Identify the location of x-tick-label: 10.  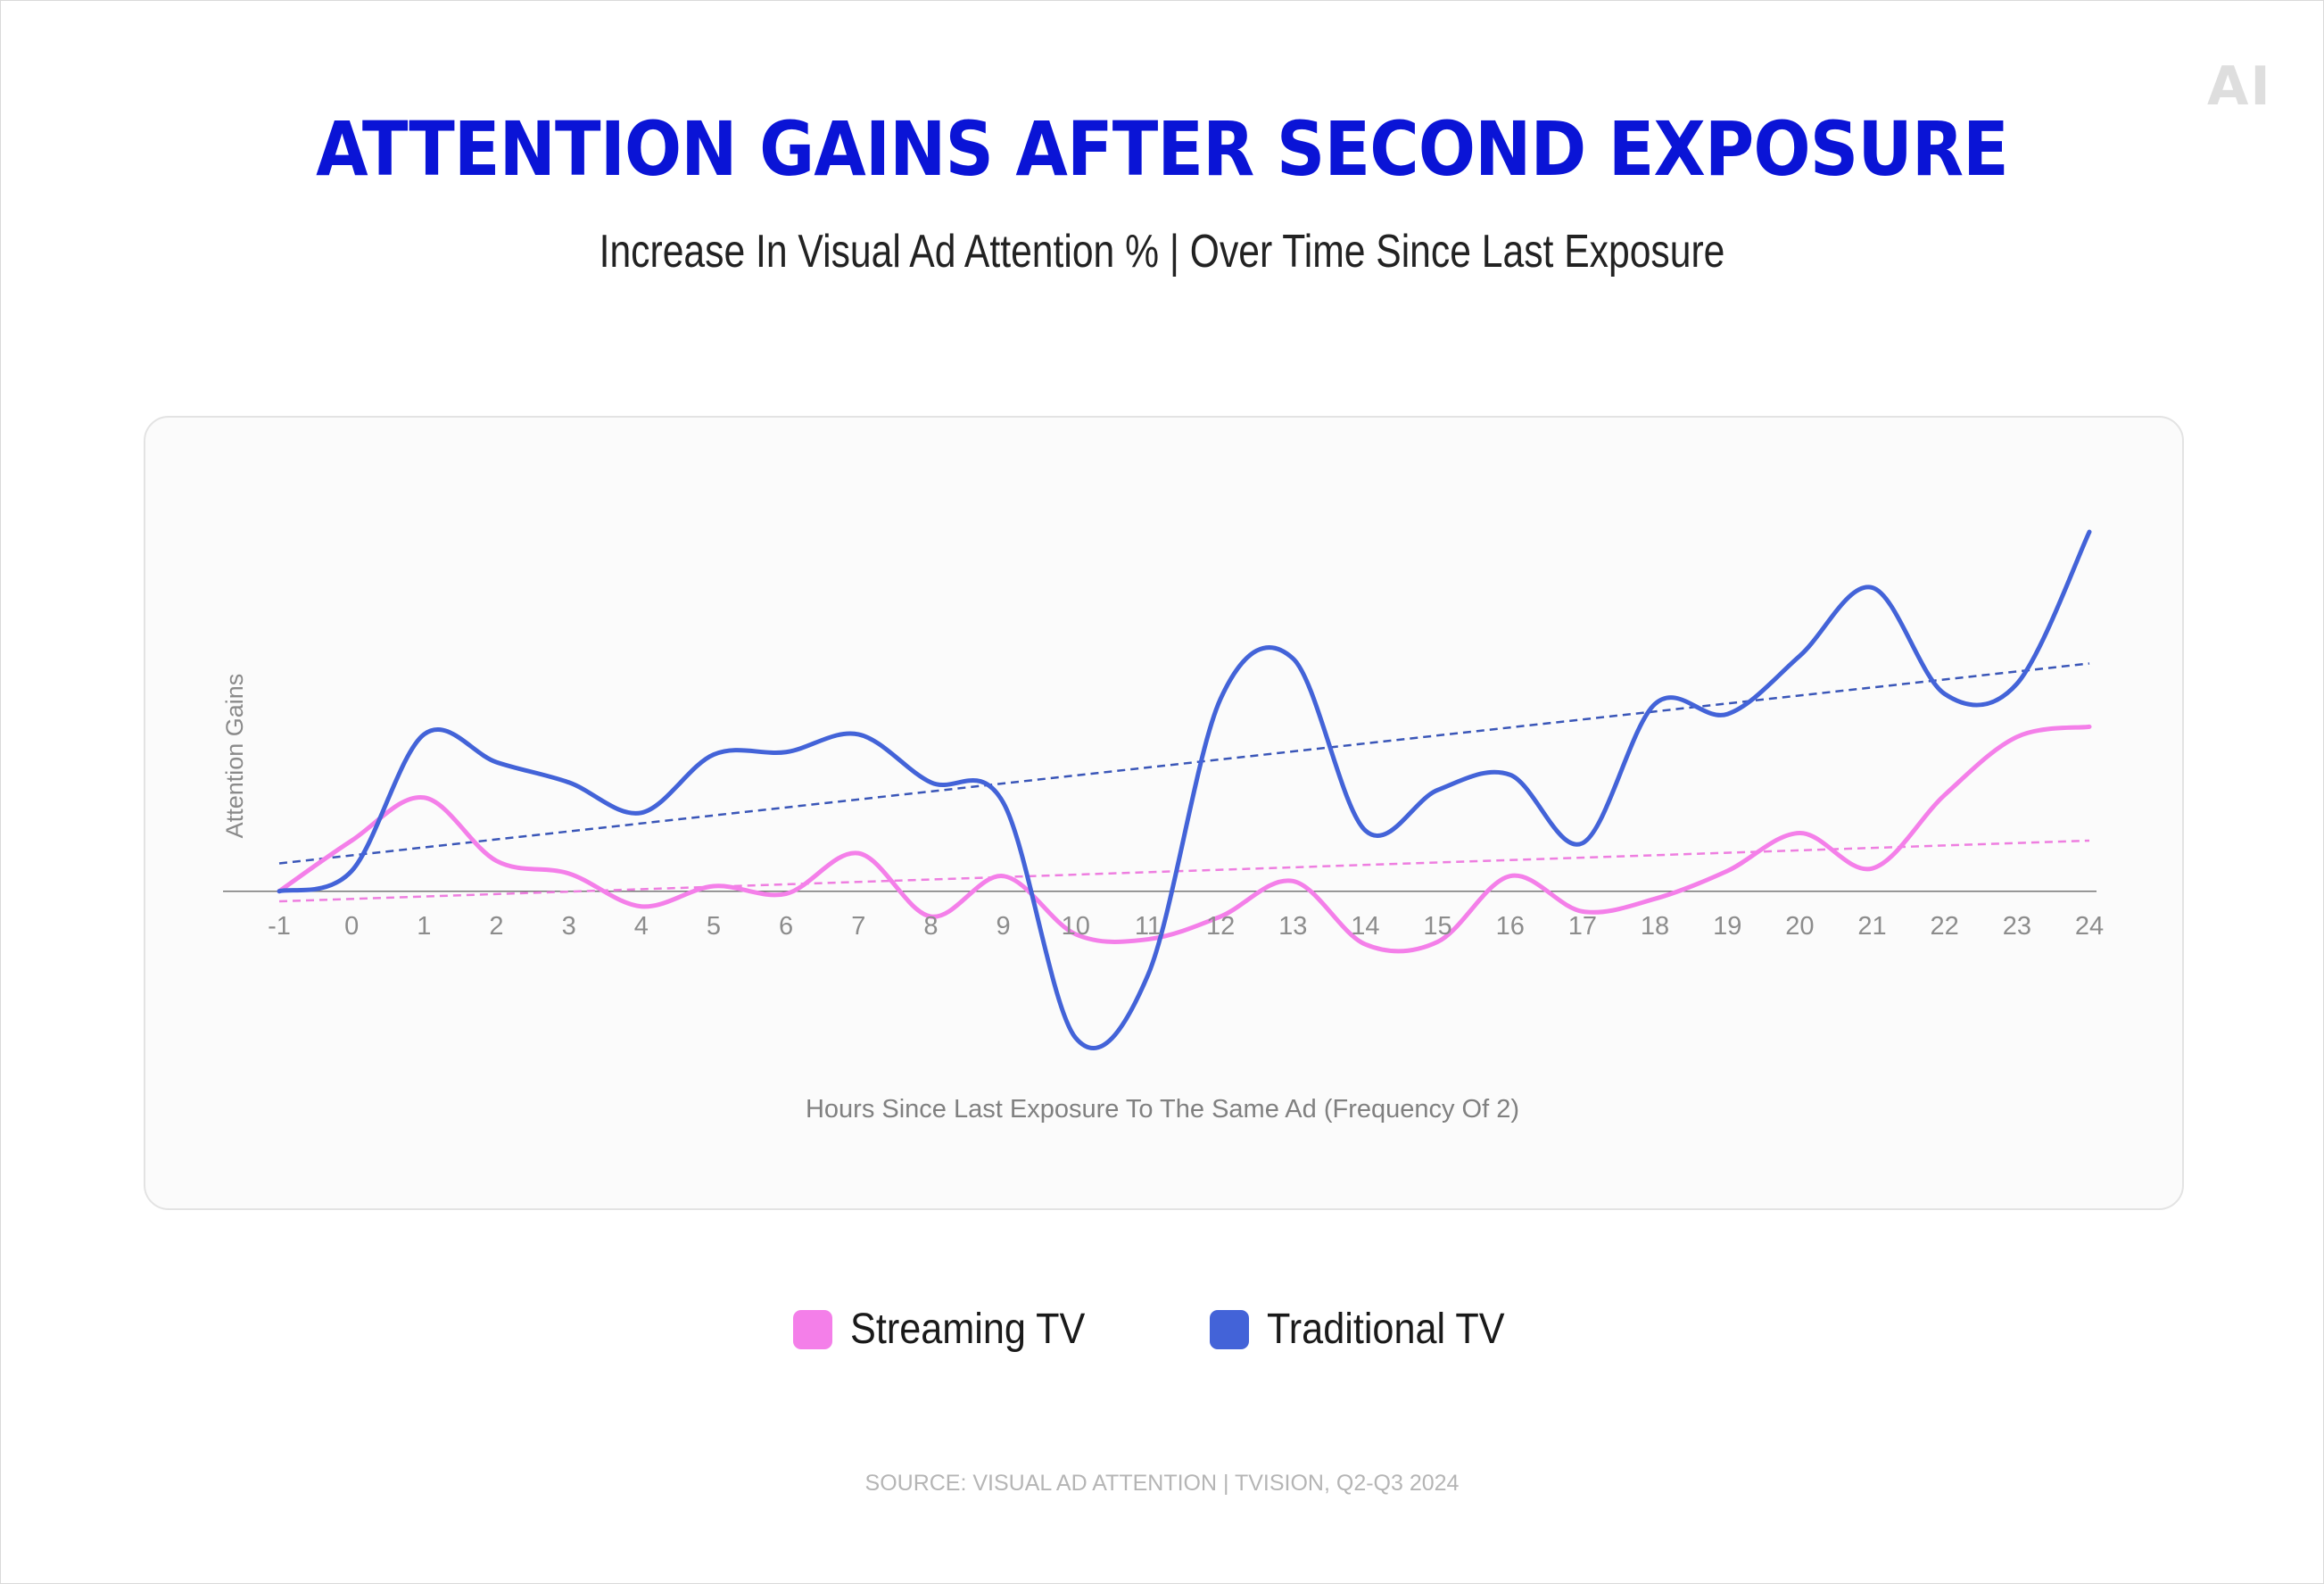
(1076, 927).